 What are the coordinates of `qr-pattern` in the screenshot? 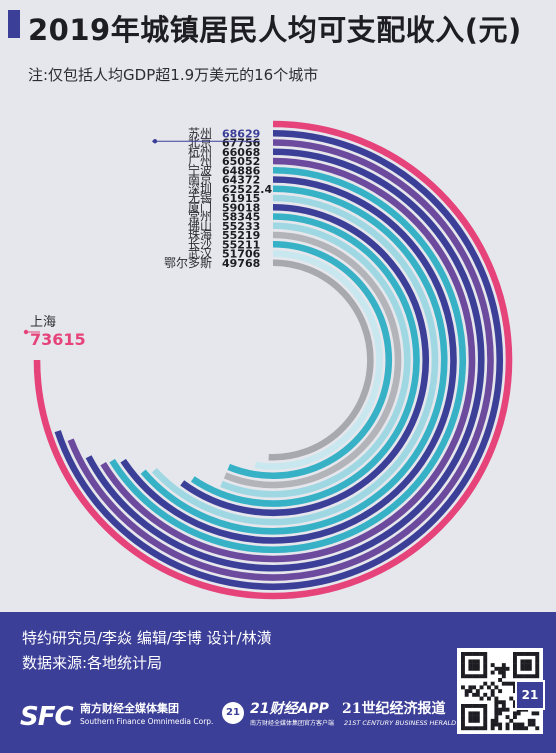 It's located at (500, 691).